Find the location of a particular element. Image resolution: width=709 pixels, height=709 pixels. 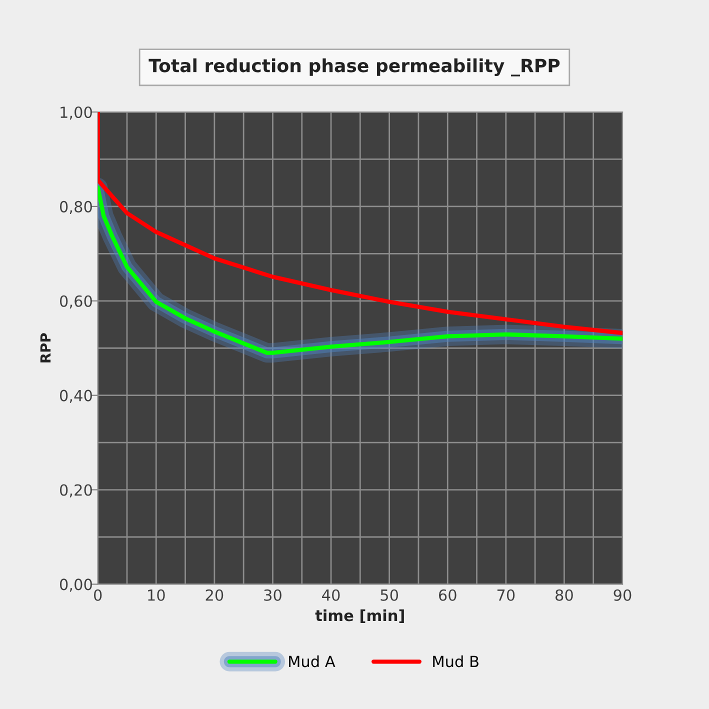

x-tick-label: 40 is located at coordinates (331, 595).